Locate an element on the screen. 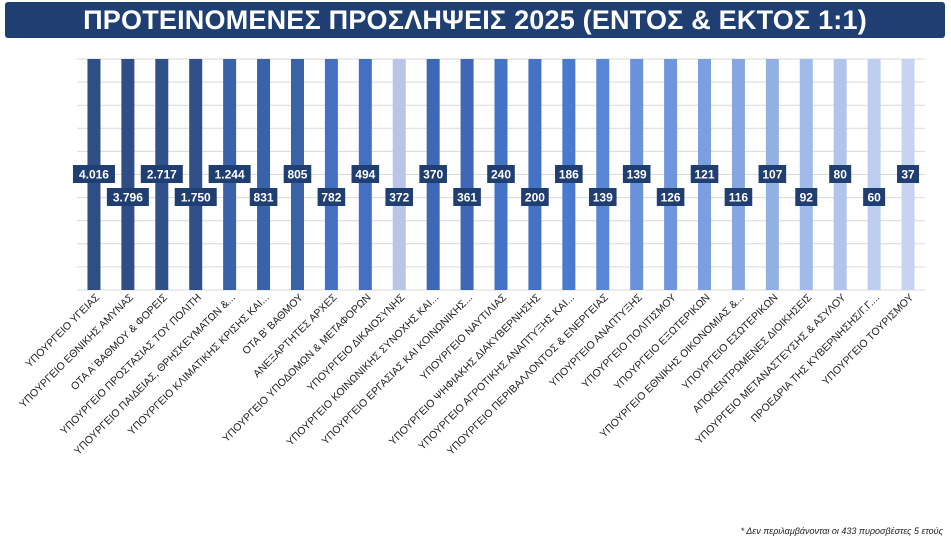 Image resolution: width=951 pixels, height=540 pixels. value-label: 2.717 is located at coordinates (162, 175).